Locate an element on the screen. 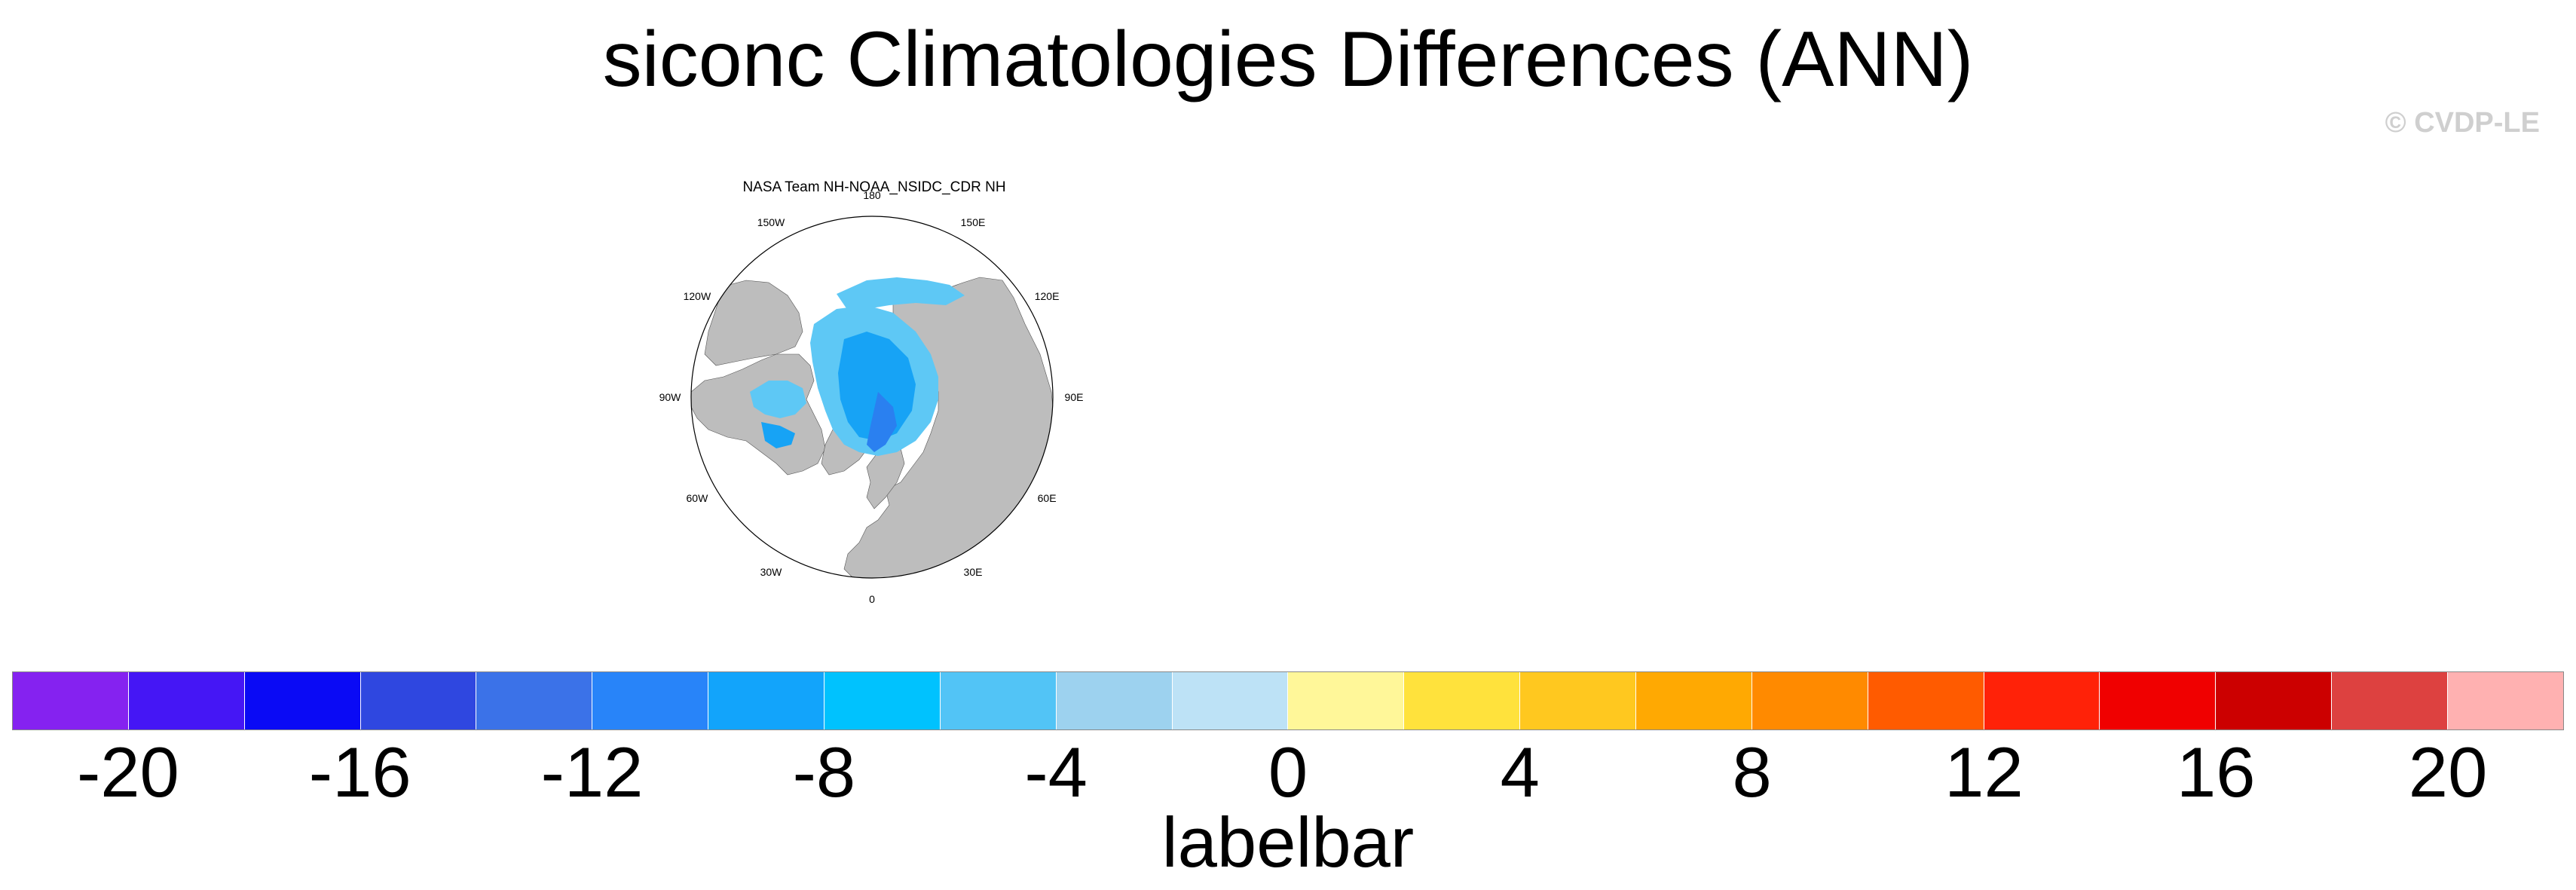 The height and width of the screenshot is (890, 2576). longitude-labels: 180 150E 120E 90E 60E 30E 0 30W 60W 90W 120W 150W is located at coordinates (871, 397).